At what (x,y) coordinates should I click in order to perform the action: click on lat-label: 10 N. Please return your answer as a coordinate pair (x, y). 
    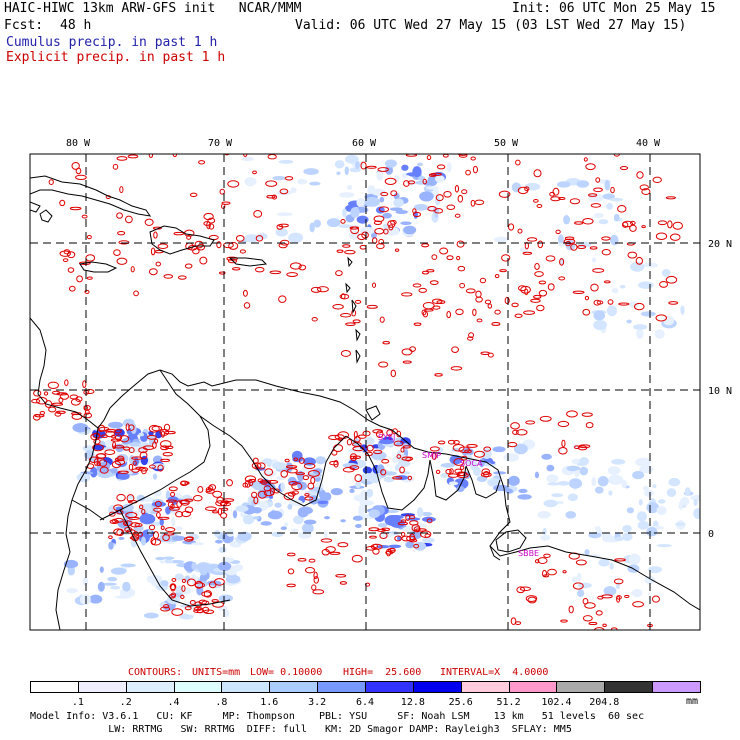
    Looking at the image, I should click on (720, 391).